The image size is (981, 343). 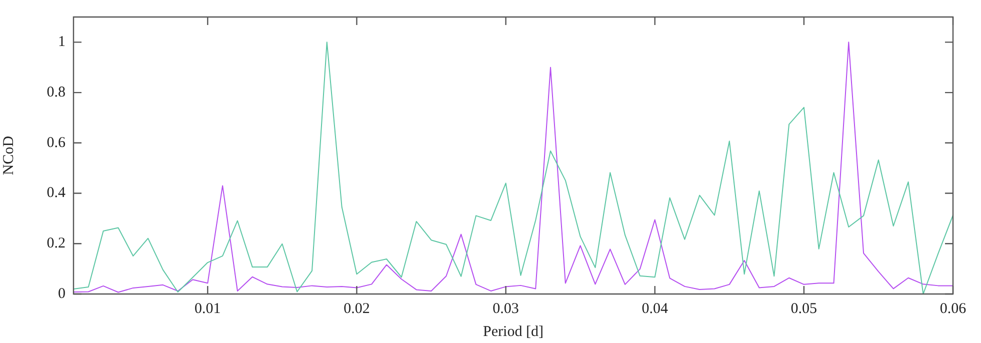 I want to click on y-tick-label: 0.6, so click(x=56, y=142).